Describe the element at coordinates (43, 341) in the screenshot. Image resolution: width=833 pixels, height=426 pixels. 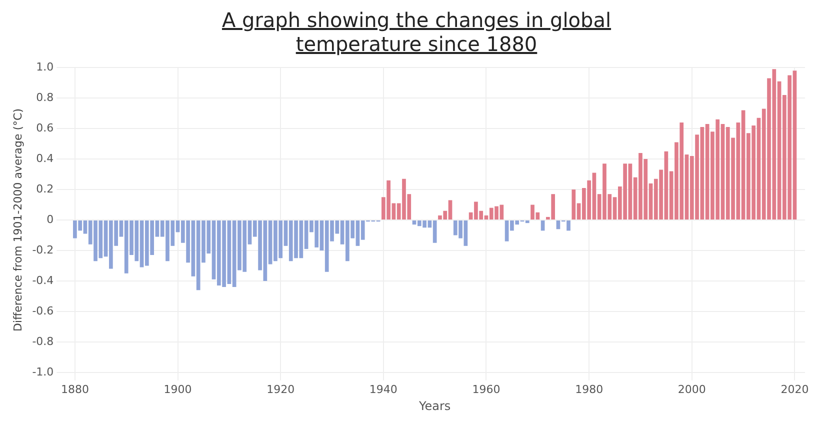
I see `y-tick-label: -0.8` at that location.